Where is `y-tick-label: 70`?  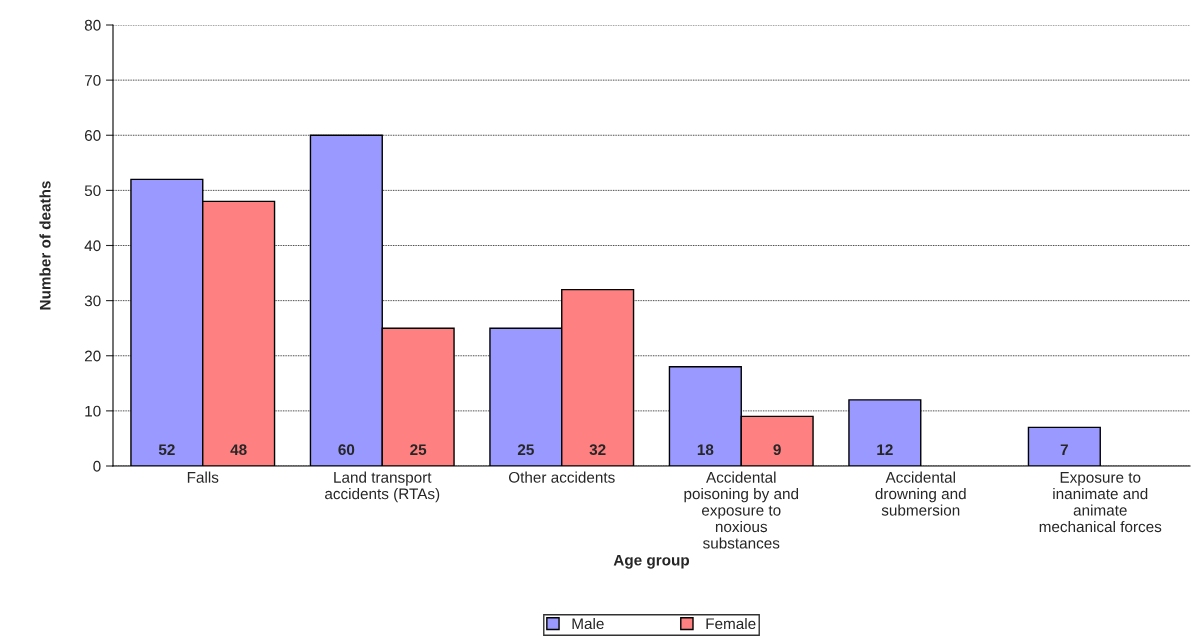 y-tick-label: 70 is located at coordinates (92, 80).